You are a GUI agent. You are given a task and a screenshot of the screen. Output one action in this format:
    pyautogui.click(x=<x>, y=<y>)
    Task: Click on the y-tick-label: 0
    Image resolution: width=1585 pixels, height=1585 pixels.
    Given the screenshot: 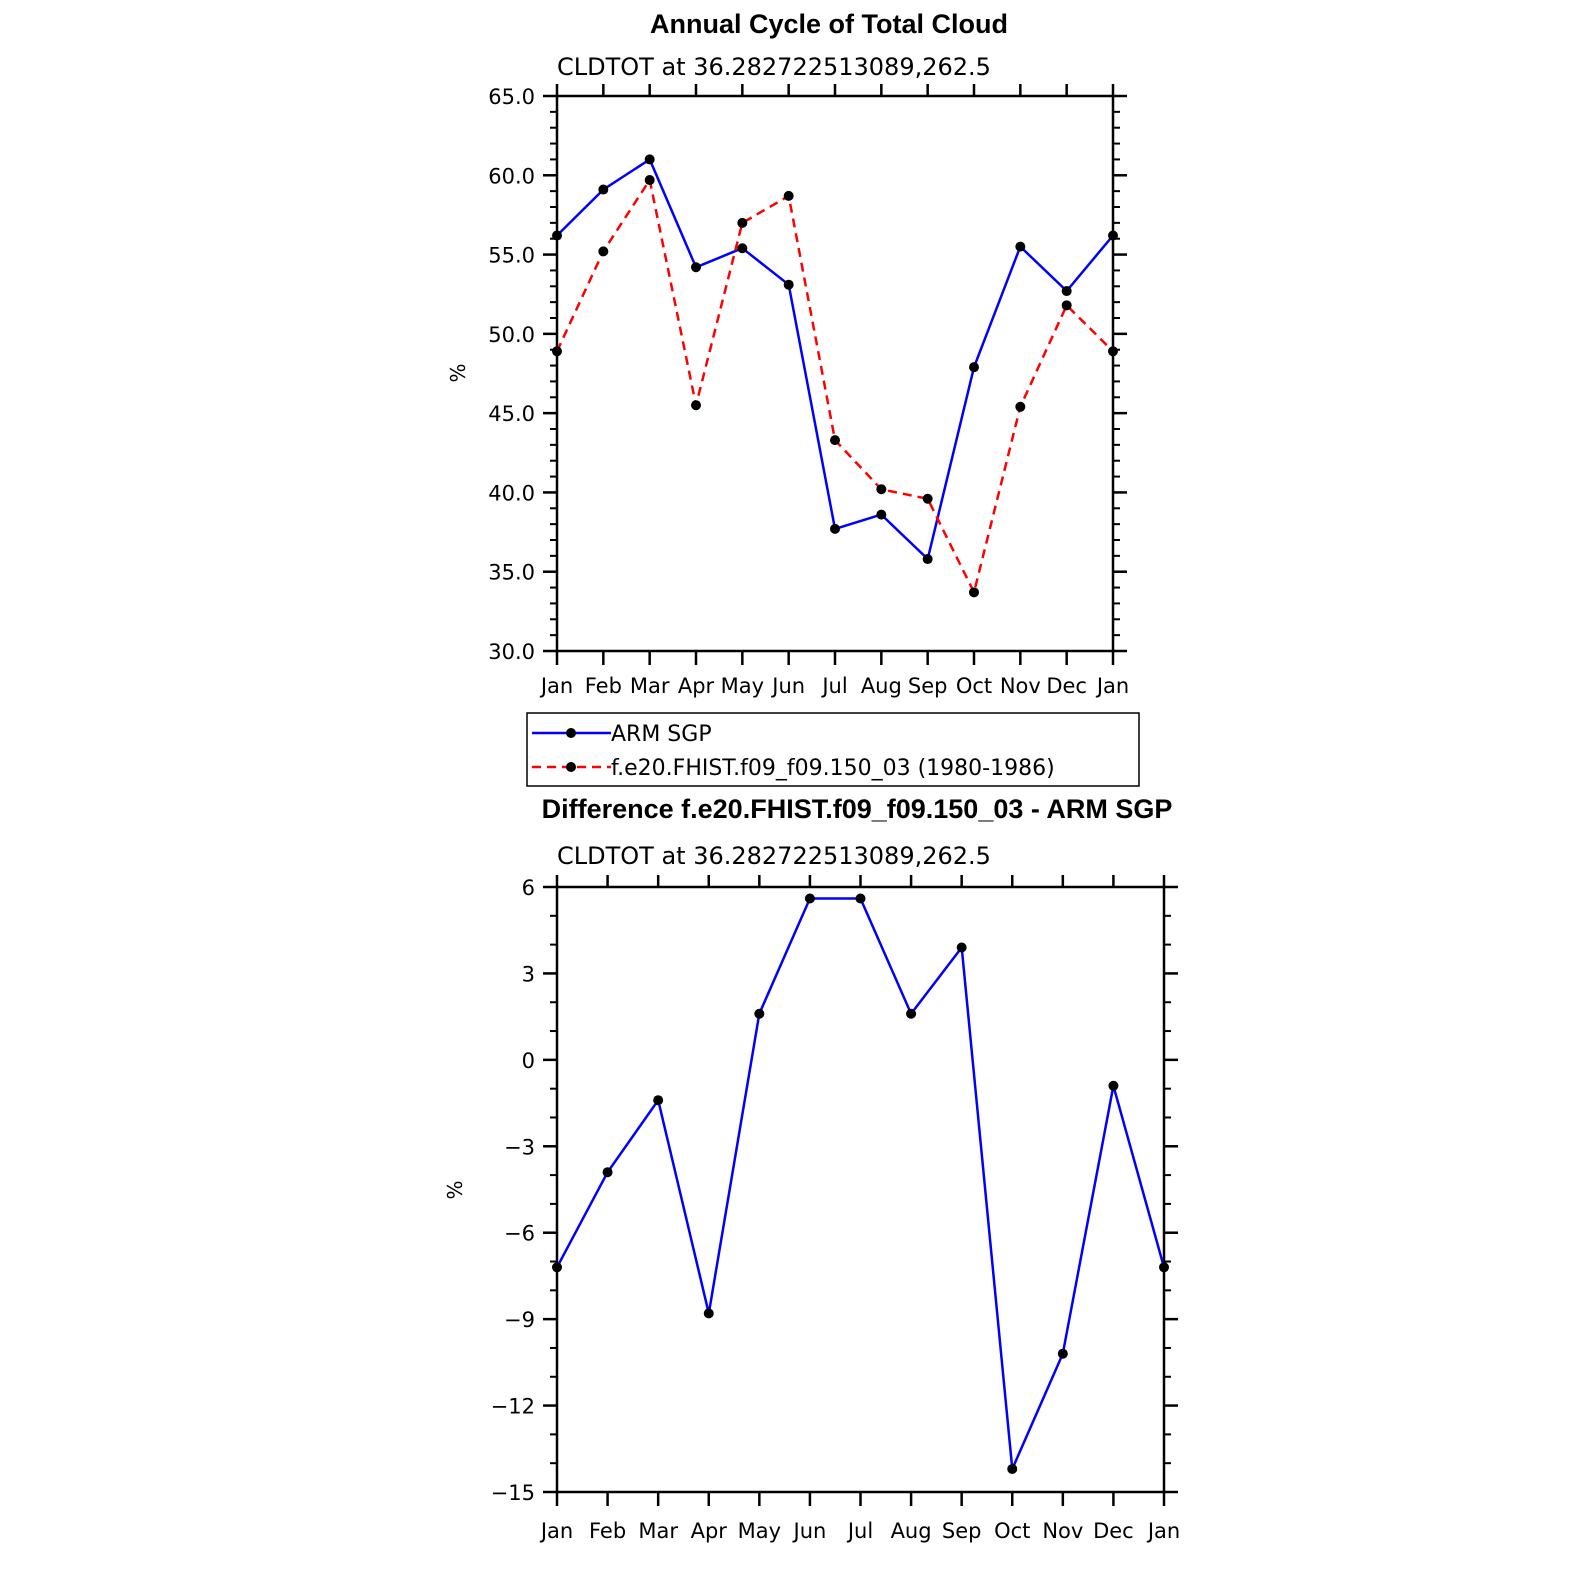 What is the action you would take?
    pyautogui.click(x=528, y=1061)
    